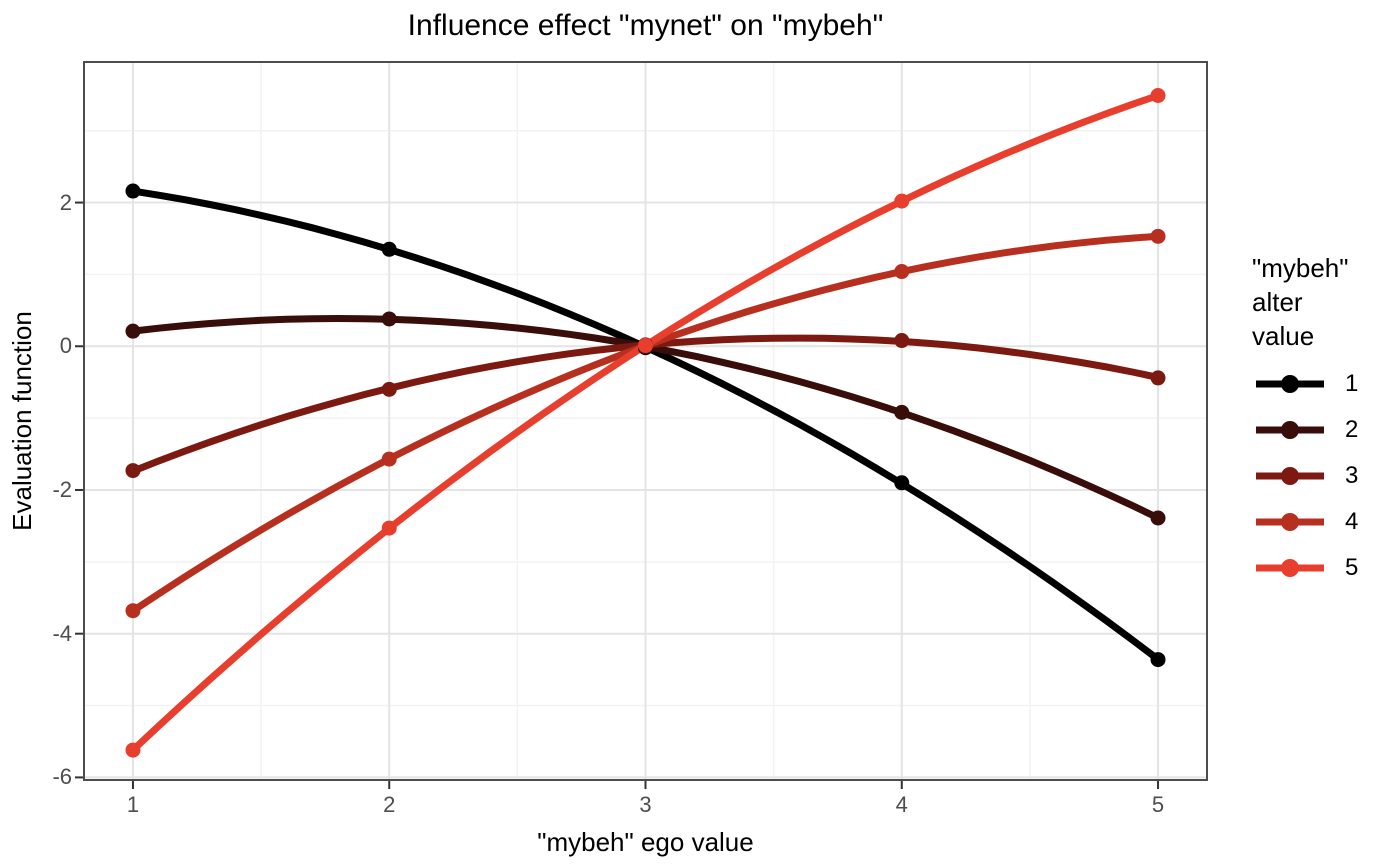 The image size is (1400, 866). I want to click on data-point-alter-5-x3, so click(645, 346).